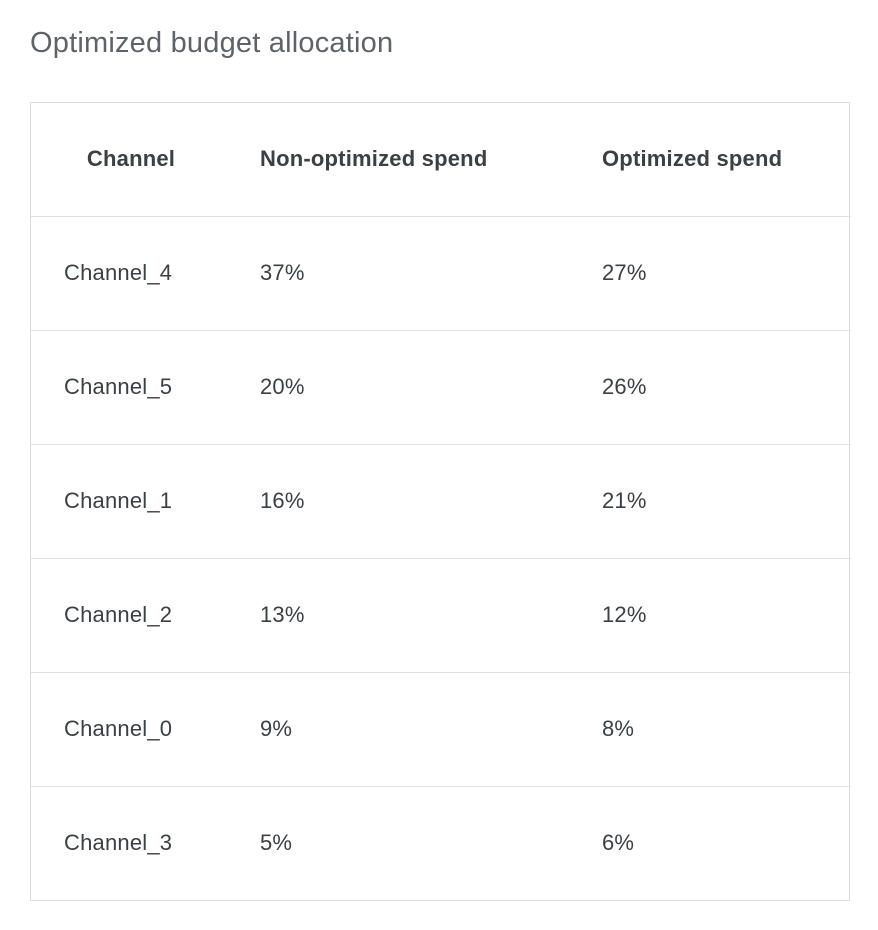 The width and height of the screenshot is (878, 930). What do you see at coordinates (212, 43) in the screenshot?
I see `page-title: Optimized budget allocation` at bounding box center [212, 43].